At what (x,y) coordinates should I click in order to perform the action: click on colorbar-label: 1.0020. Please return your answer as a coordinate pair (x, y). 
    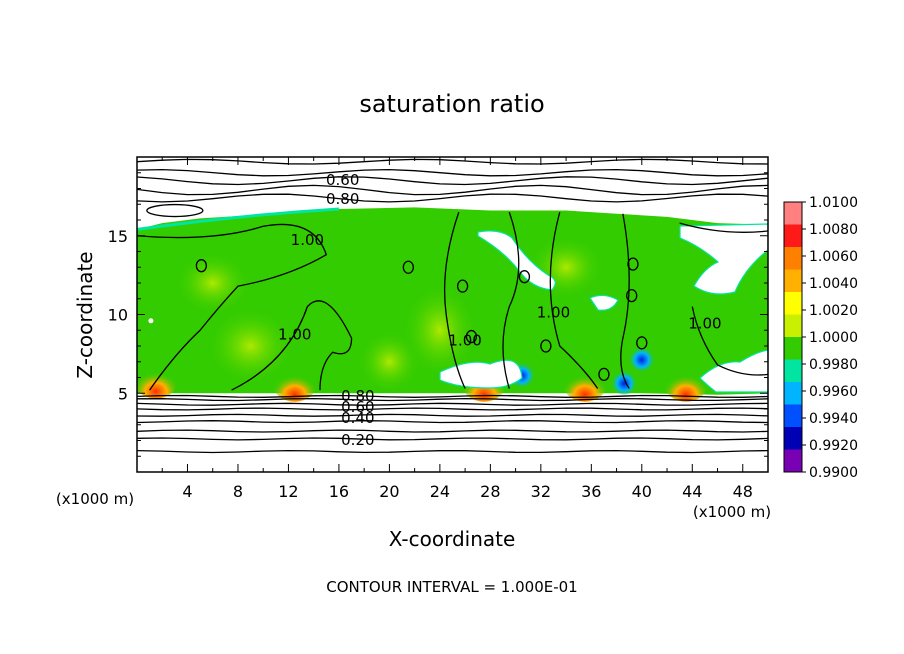
    Looking at the image, I should click on (833, 311).